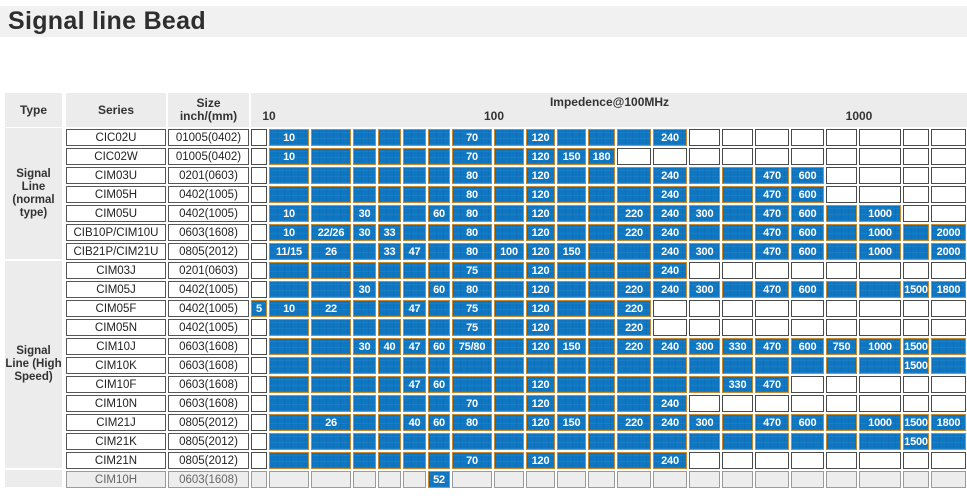 Image resolution: width=967 pixels, height=500 pixels. I want to click on series-cell: CIM10J, so click(116, 346).